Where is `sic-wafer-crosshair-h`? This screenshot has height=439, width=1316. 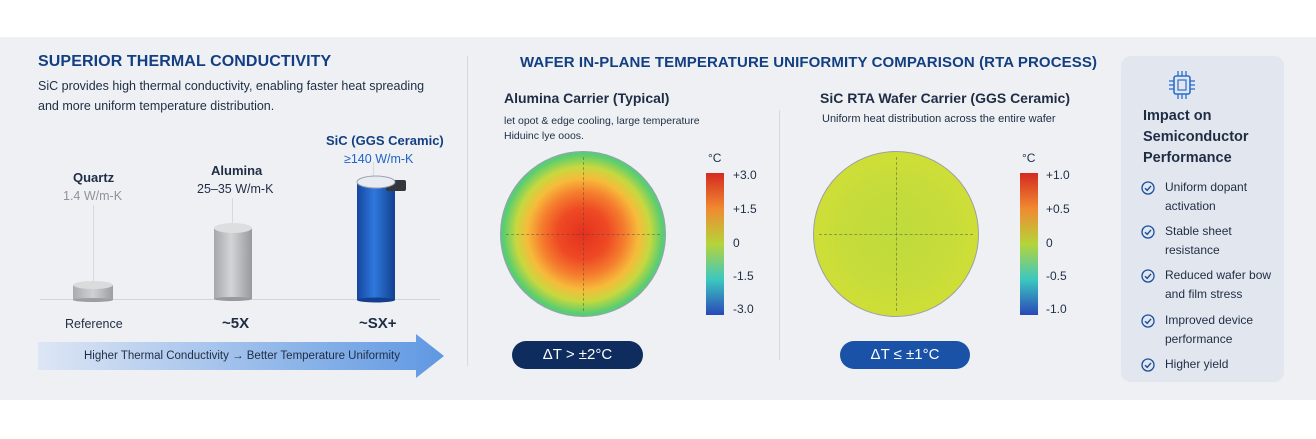 sic-wafer-crosshair-h is located at coordinates (896, 234).